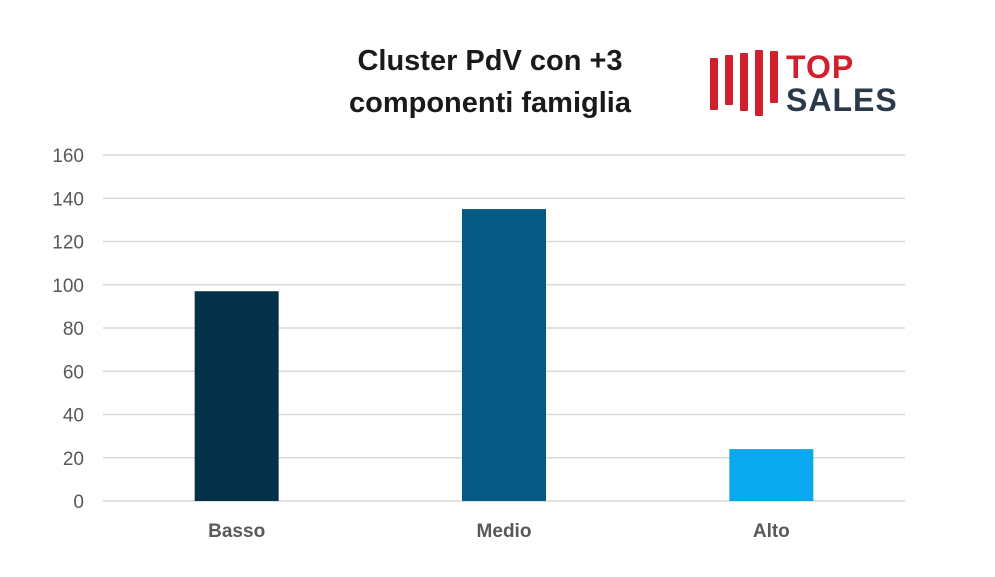 The width and height of the screenshot is (995, 577). What do you see at coordinates (771, 475) in the screenshot?
I see `bar-alto` at bounding box center [771, 475].